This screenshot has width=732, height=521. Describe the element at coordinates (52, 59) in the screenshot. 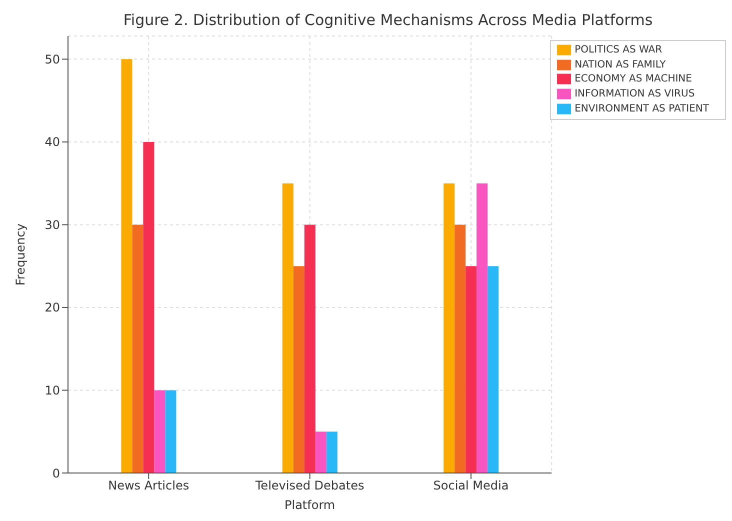

I see `y-tick-label: 50` at that location.